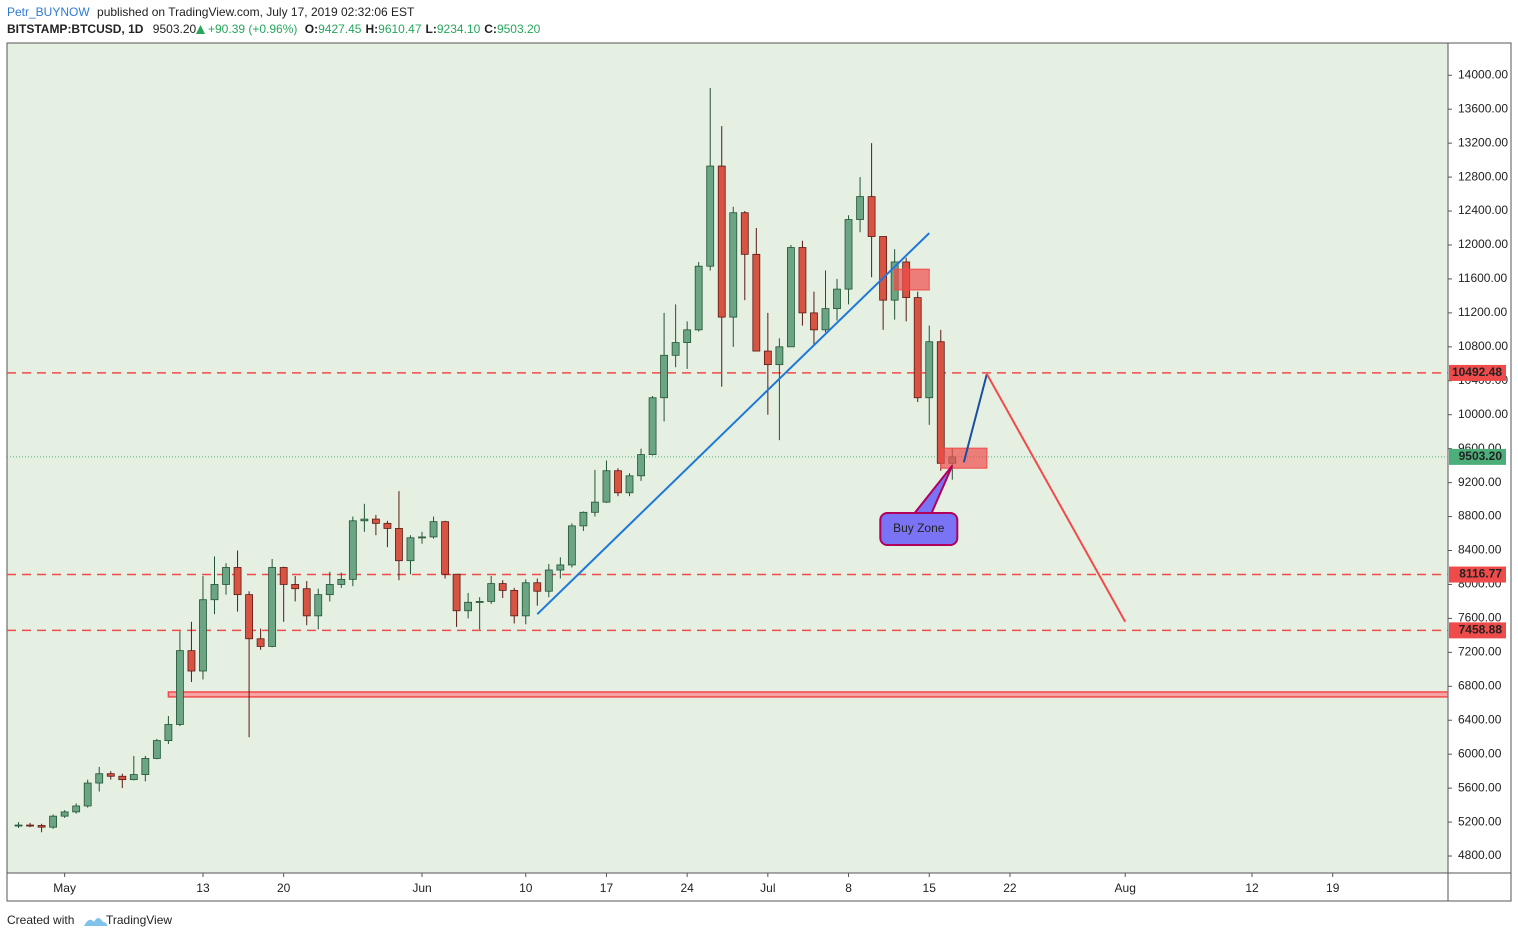  I want to click on price-tag-label: 10492.48, so click(1477, 372).